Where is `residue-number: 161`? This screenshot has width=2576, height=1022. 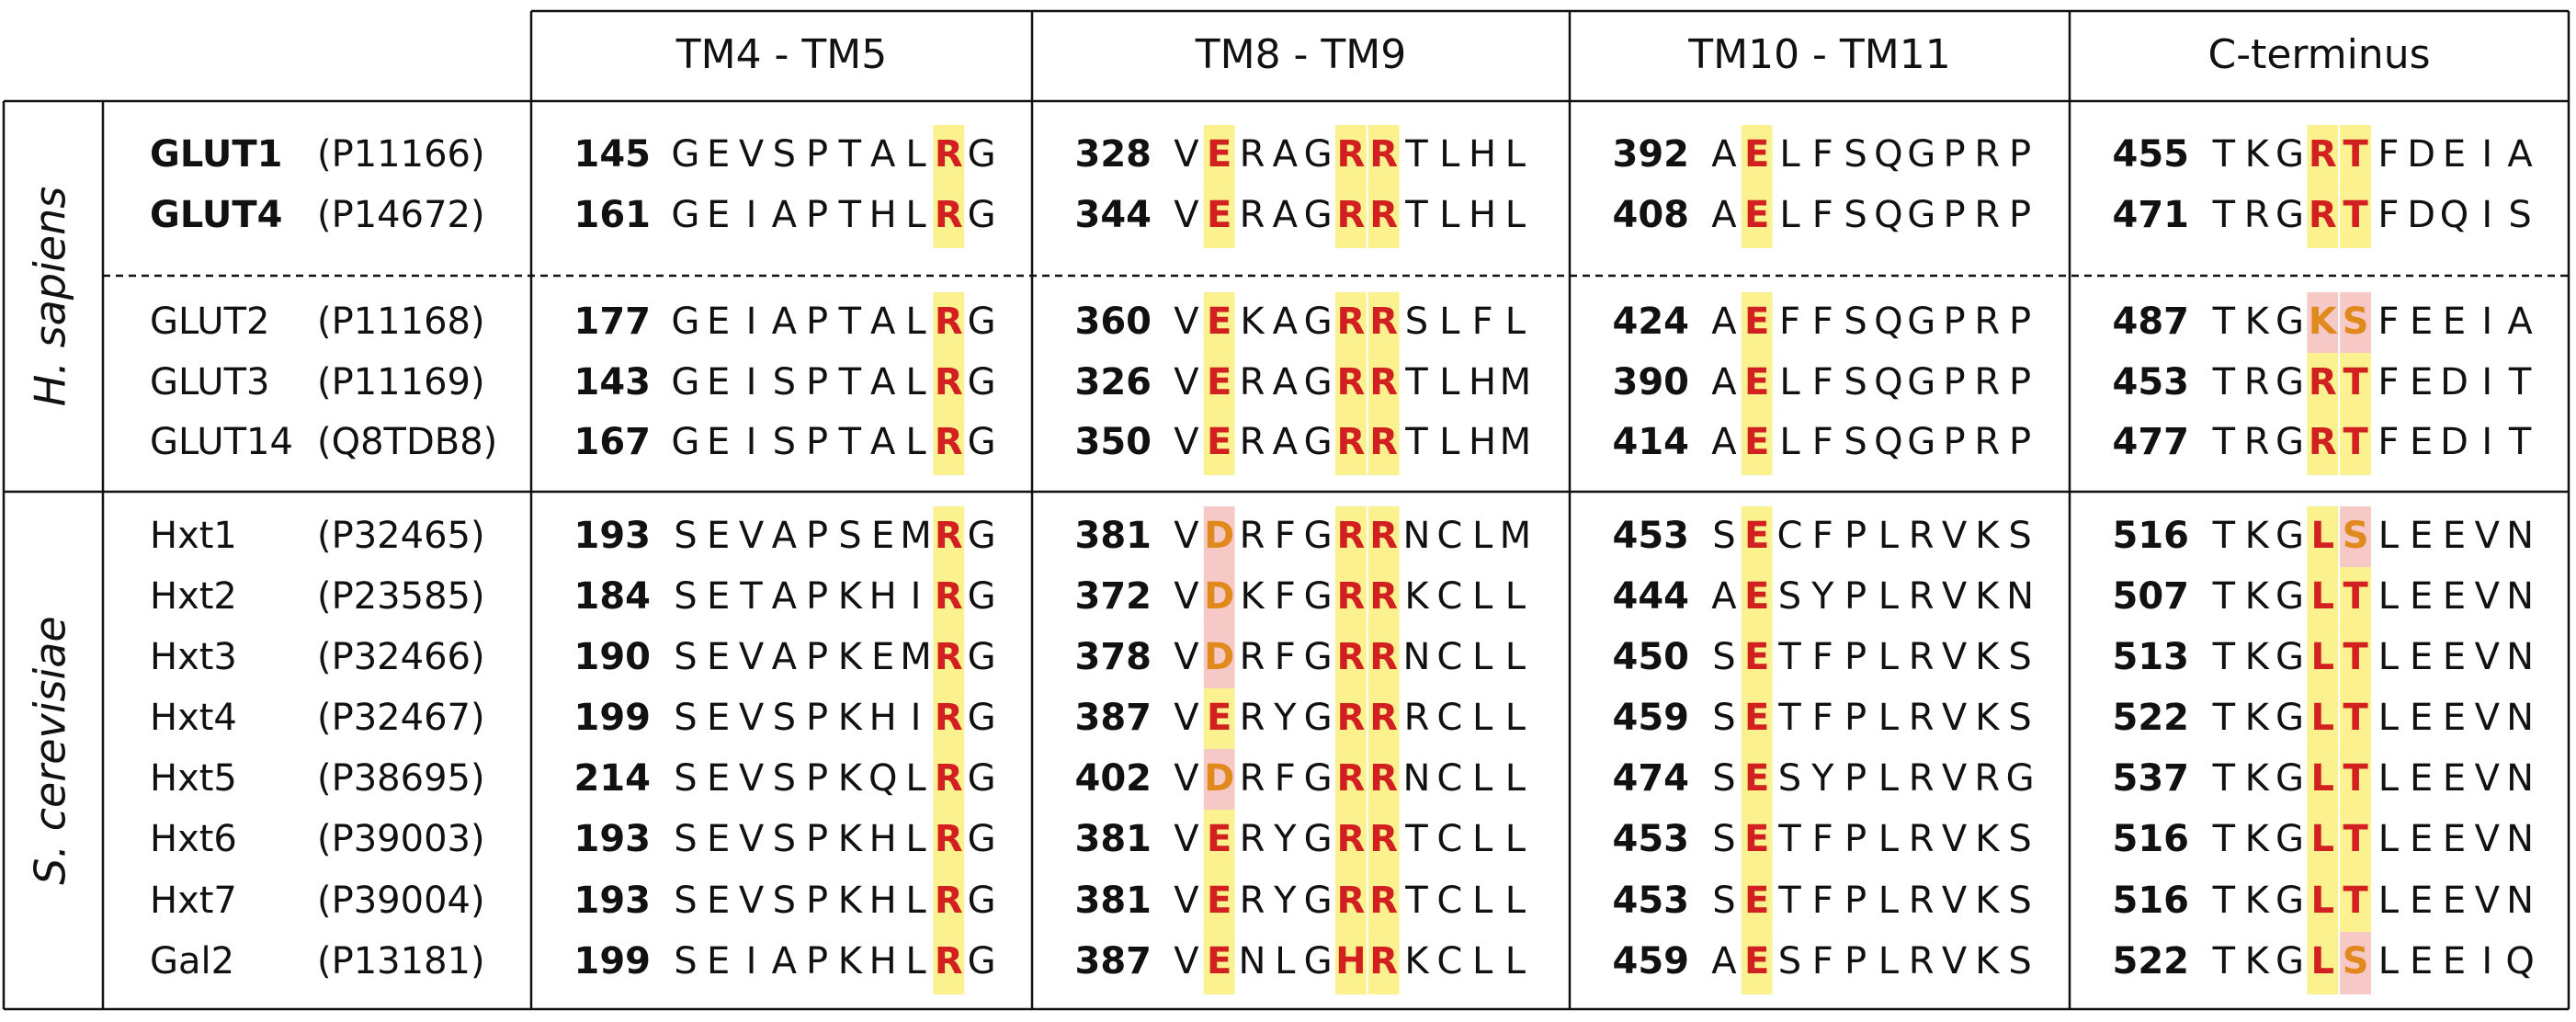
residue-number: 161 is located at coordinates (613, 215).